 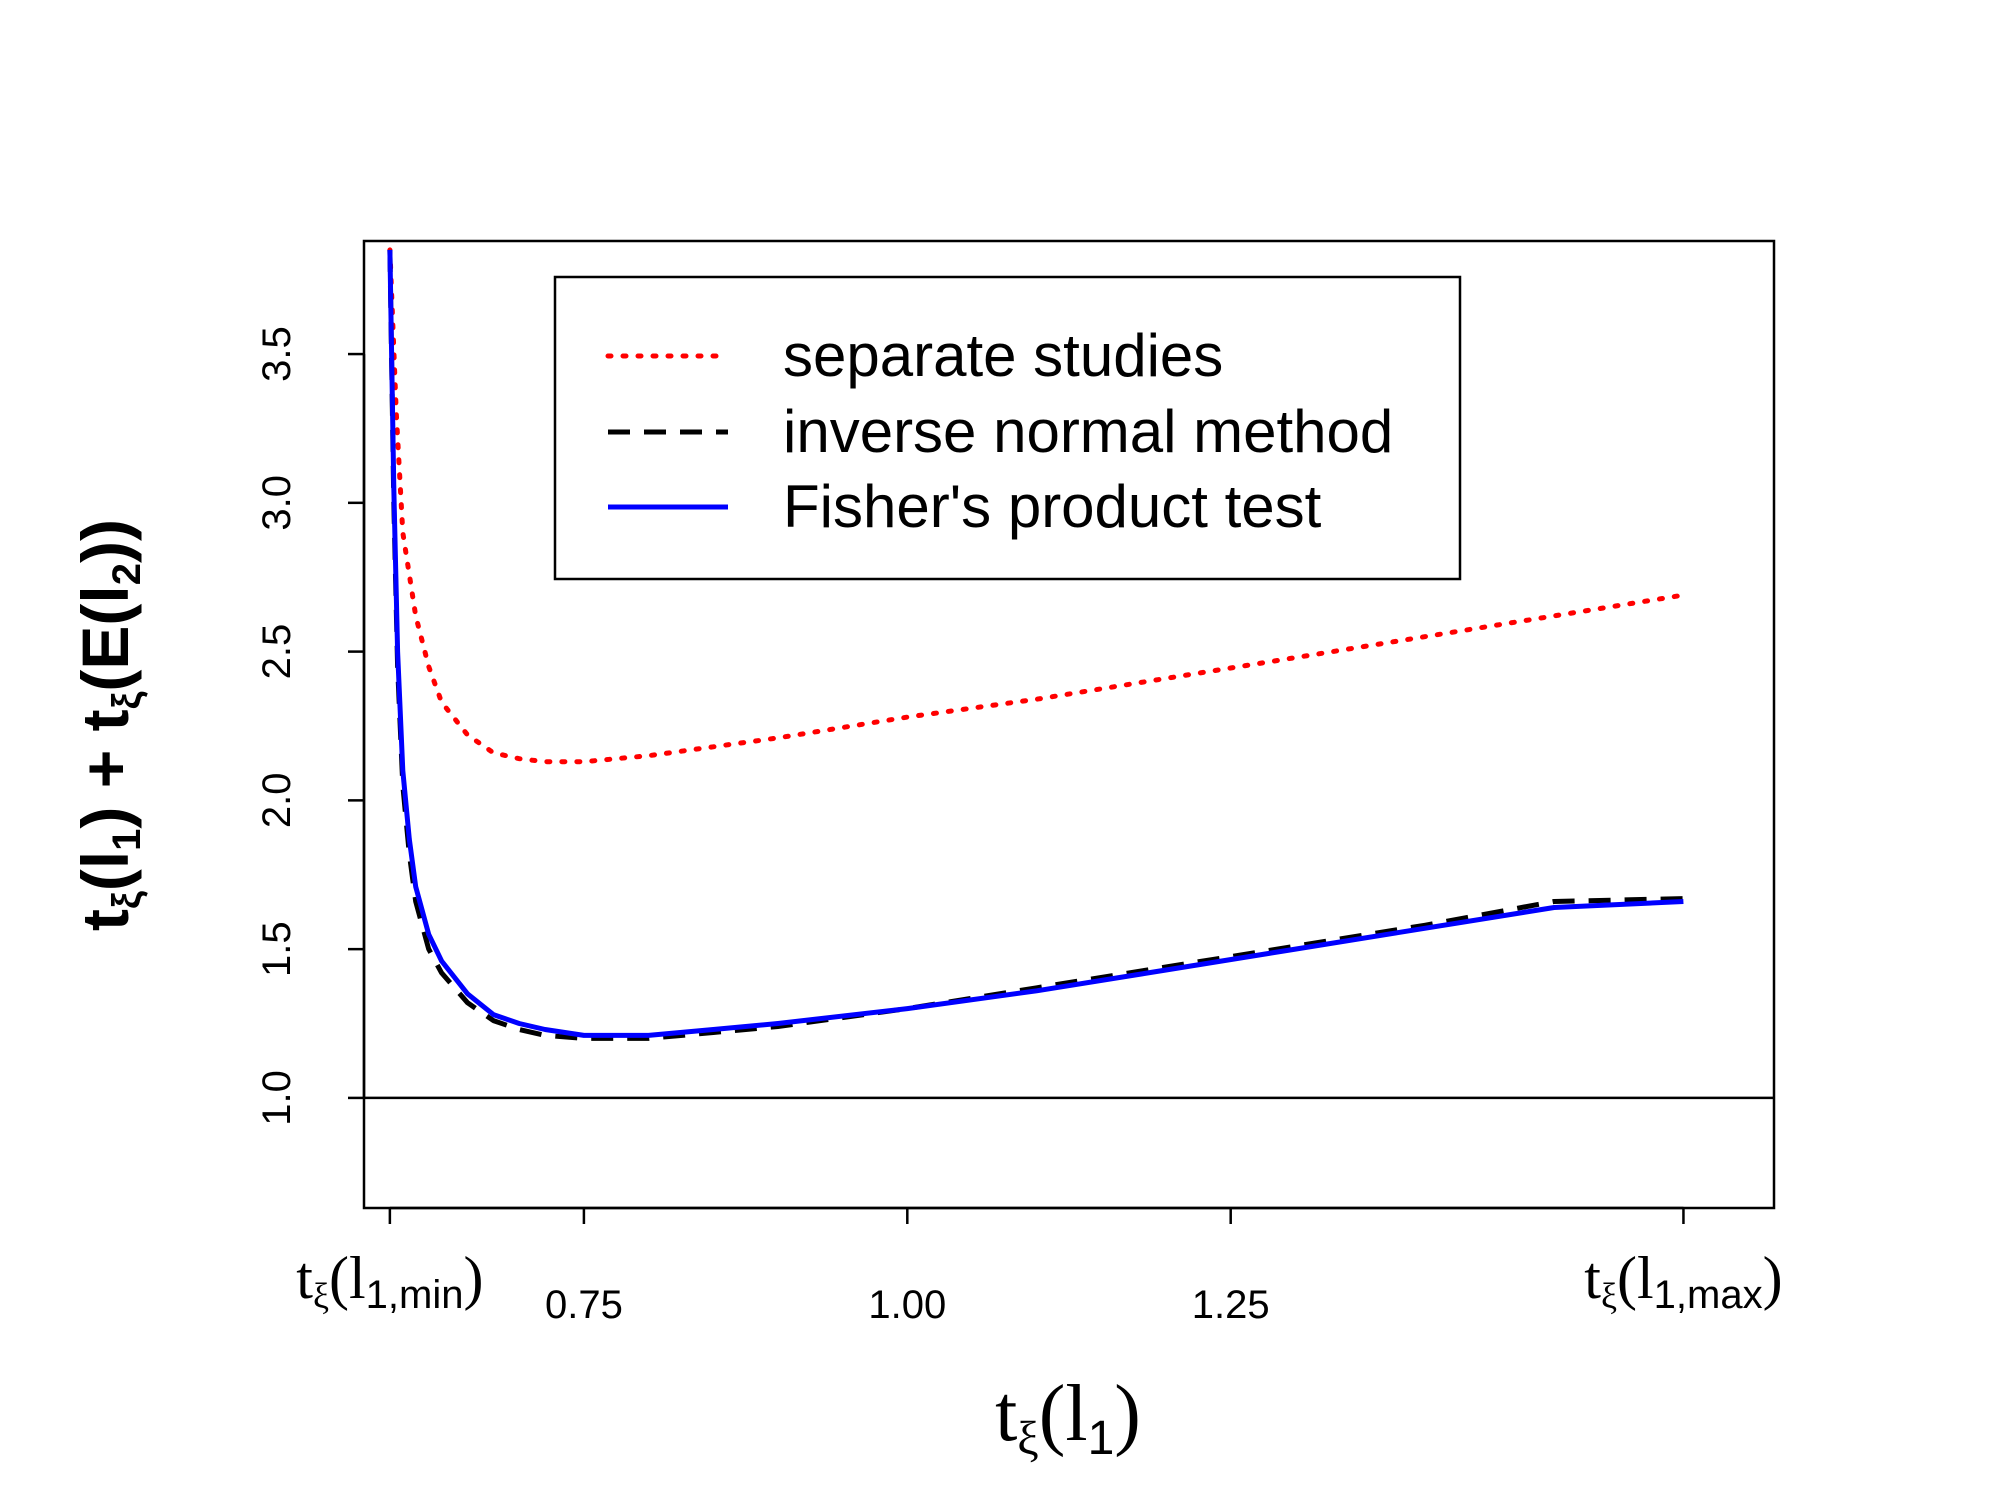 I want to click on legend-box, so click(x=1007, y=428).